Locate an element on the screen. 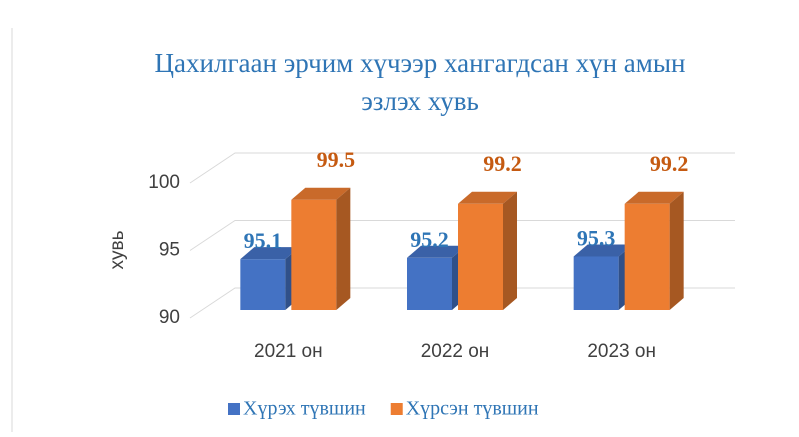 This screenshot has height=437, width=799. x-tick-label: 2022 он is located at coordinates (455, 351).